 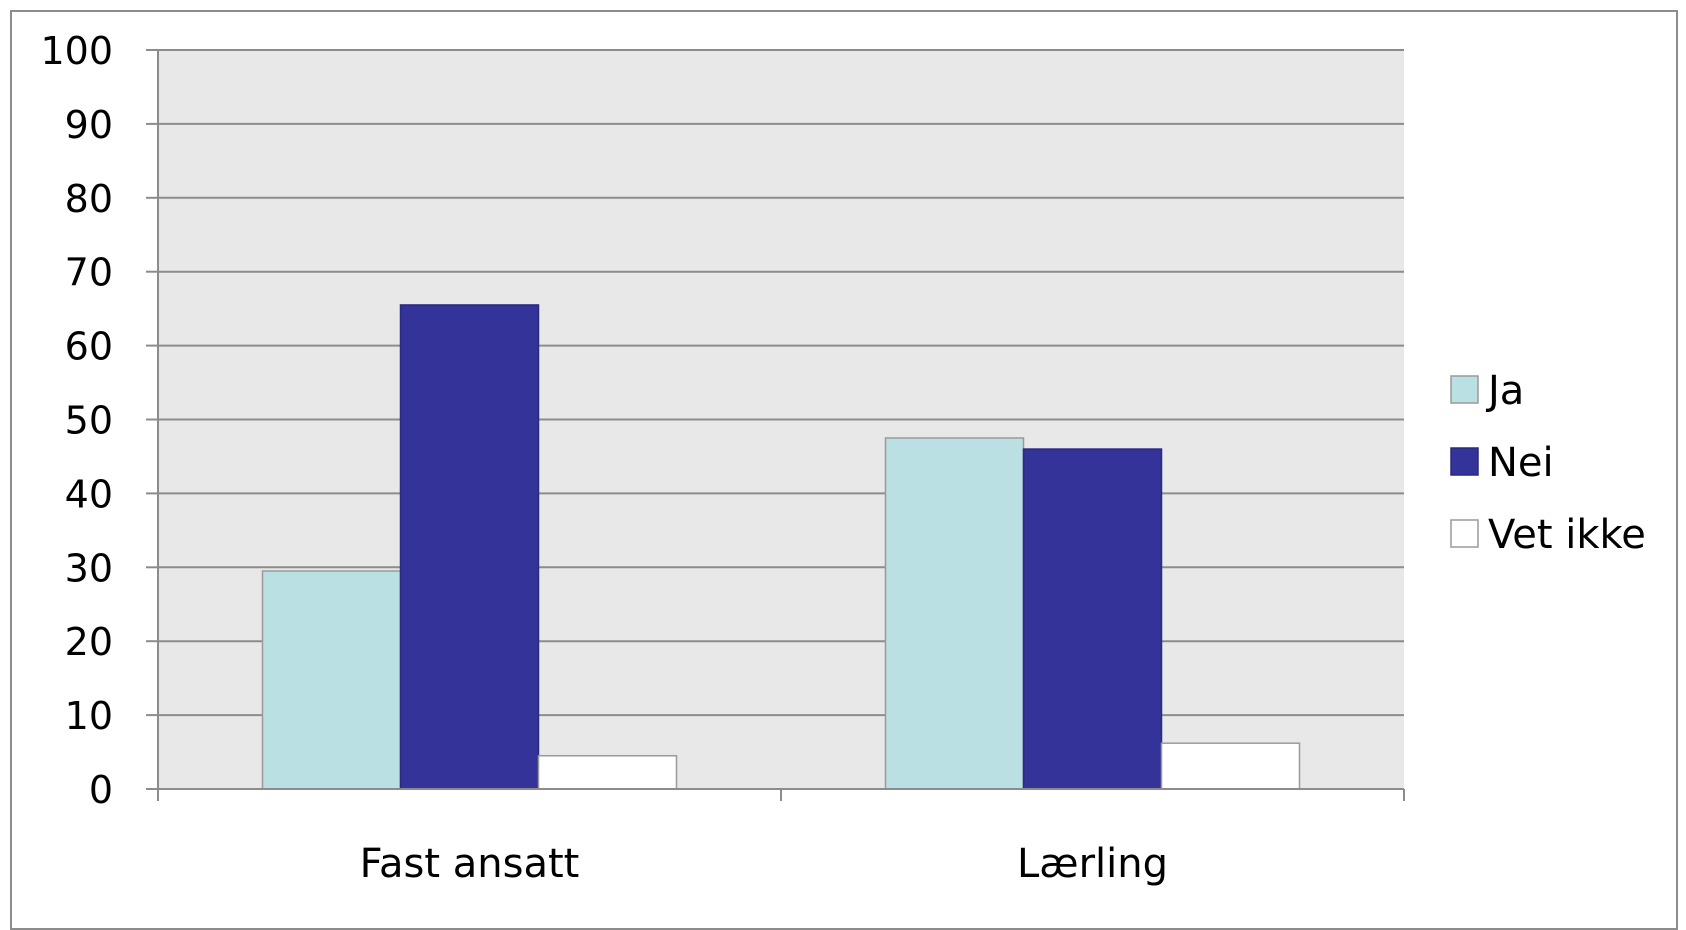 I want to click on y-tick-label: 60, so click(x=89, y=347).